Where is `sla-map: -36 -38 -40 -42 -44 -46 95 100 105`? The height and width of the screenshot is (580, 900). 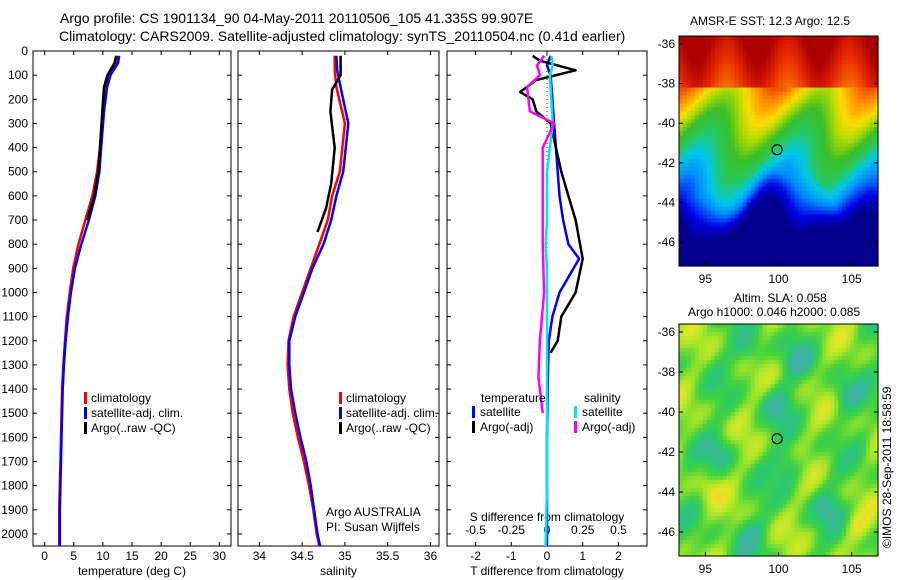 sla-map: -36 -38 -40 -42 -44 -46 95 100 105 is located at coordinates (768, 449).